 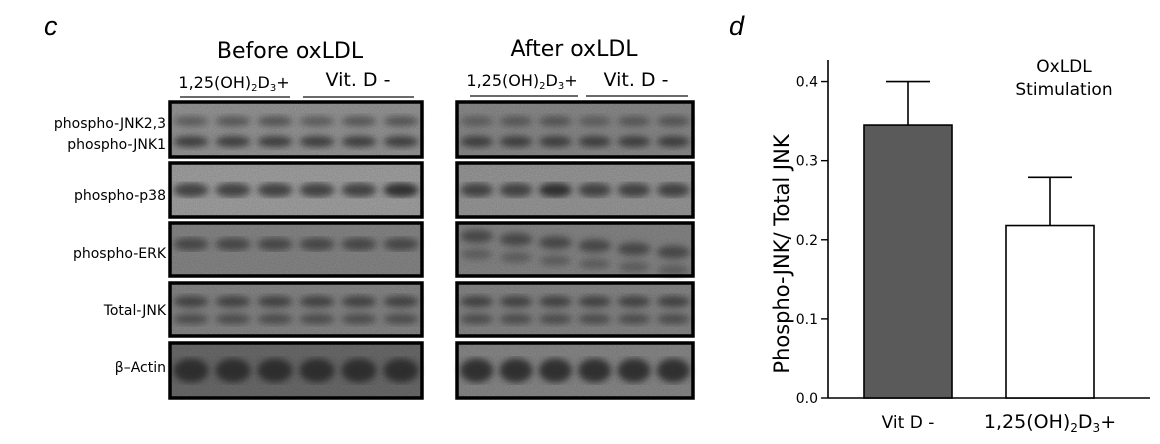 What do you see at coordinates (120, 196) in the screenshot?
I see `blot-label-phospho-p38: phospho-p38` at bounding box center [120, 196].